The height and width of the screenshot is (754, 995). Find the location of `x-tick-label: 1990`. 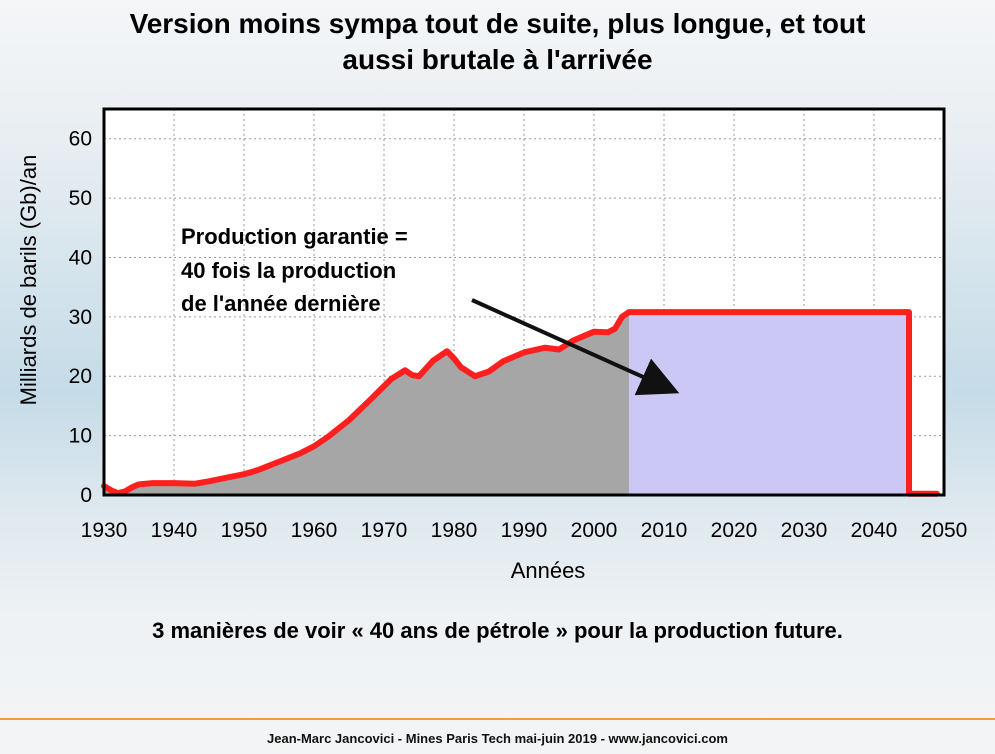

x-tick-label: 1990 is located at coordinates (524, 530).